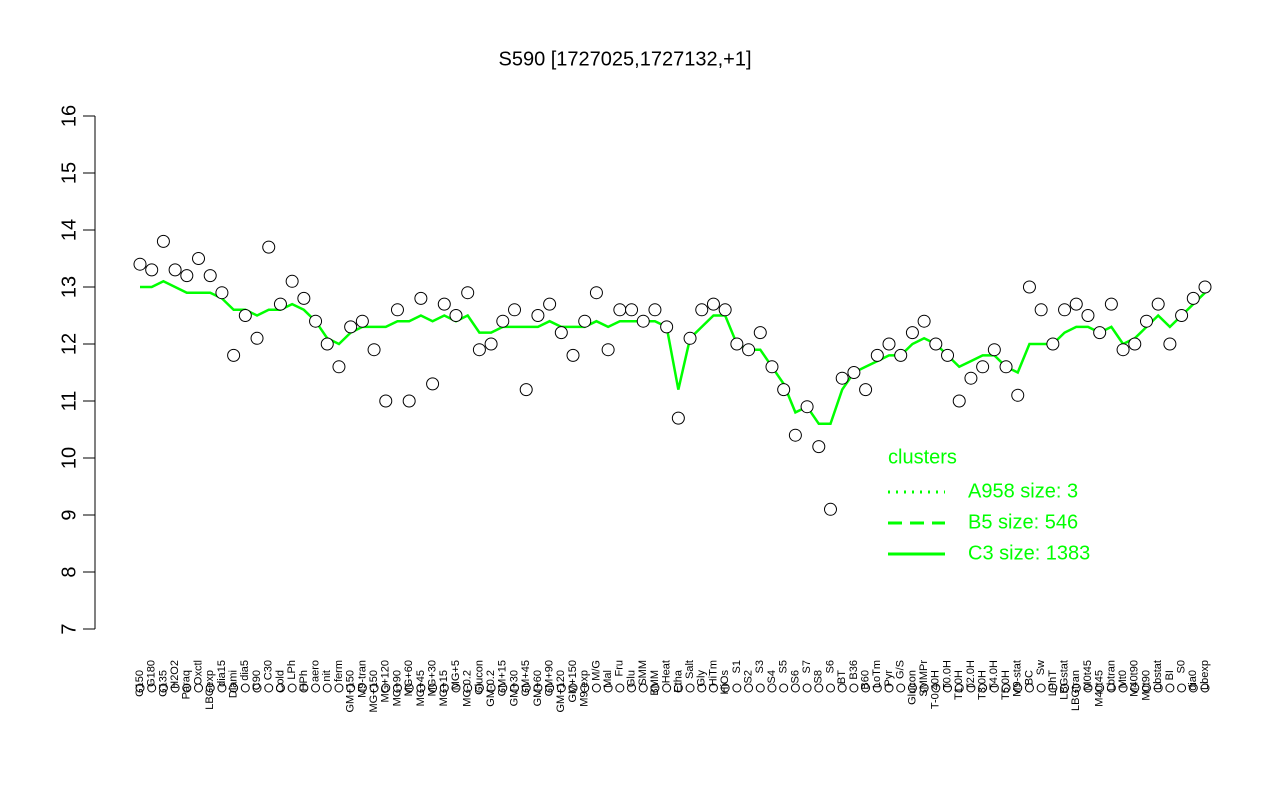 Image resolution: width=1280 pixels, height=800 pixels. I want to click on x-tick-label: SMM, so click(643, 673).